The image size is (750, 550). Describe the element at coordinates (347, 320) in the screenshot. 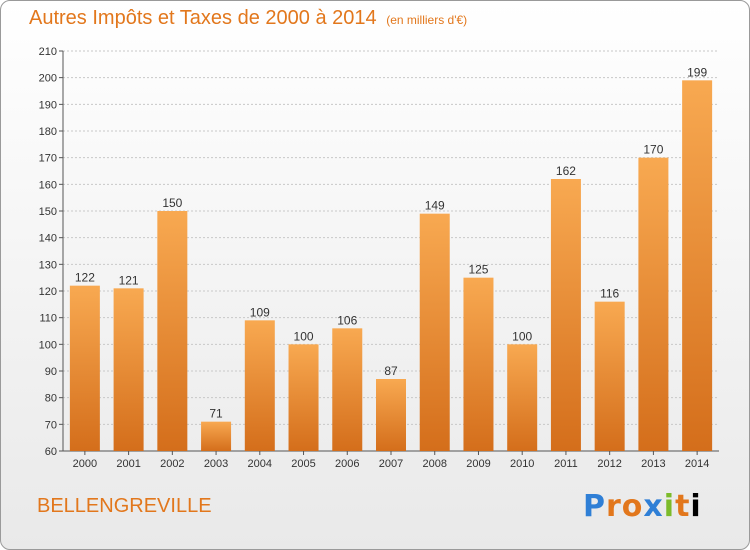

I see `value-label-2006: 106` at that location.